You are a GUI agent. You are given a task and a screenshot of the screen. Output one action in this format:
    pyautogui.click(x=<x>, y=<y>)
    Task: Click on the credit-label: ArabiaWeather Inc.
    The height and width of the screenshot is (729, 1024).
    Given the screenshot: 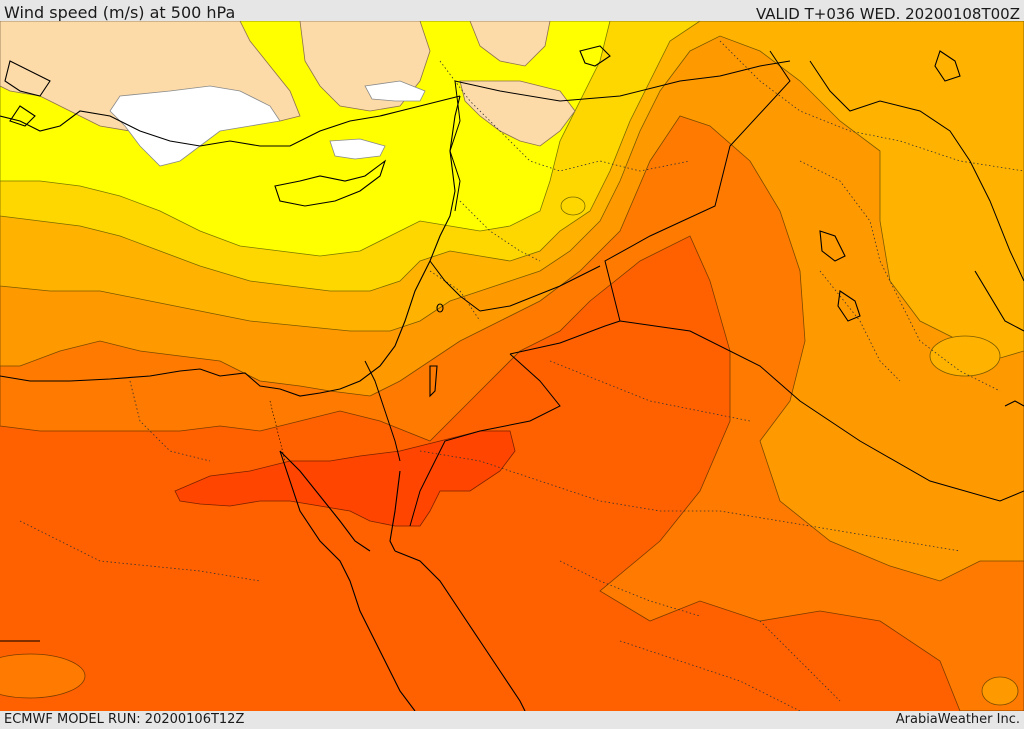 What is the action you would take?
    pyautogui.click(x=957, y=719)
    